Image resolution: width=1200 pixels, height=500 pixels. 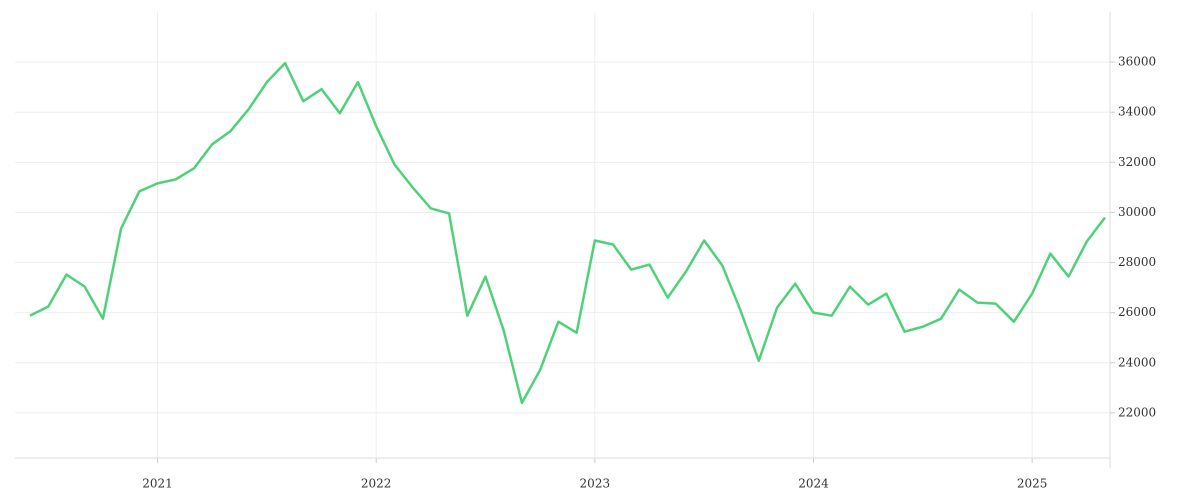 I want to click on y-tick-label: 26000, so click(x=1137, y=312).